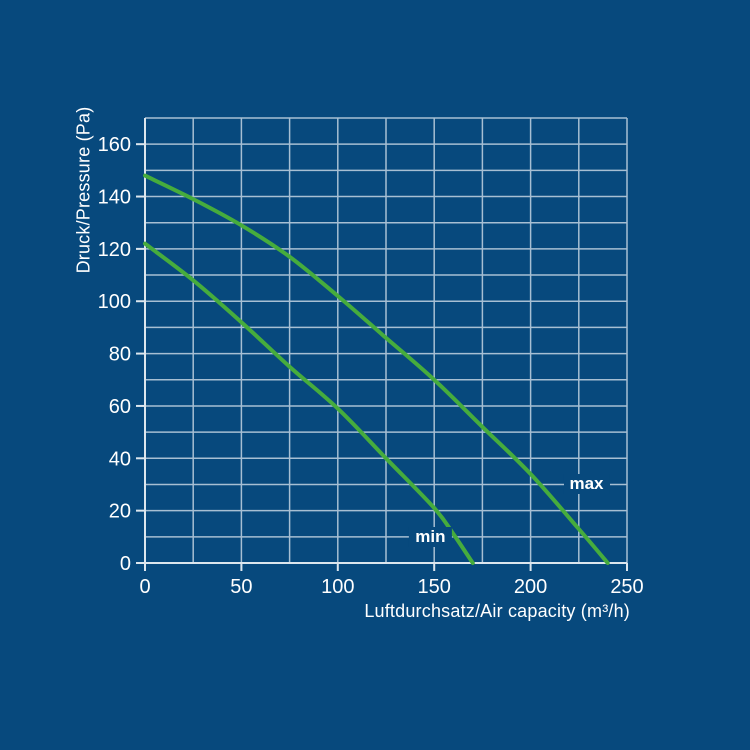 The height and width of the screenshot is (750, 750). What do you see at coordinates (530, 587) in the screenshot?
I see `x-tick-label: 200` at bounding box center [530, 587].